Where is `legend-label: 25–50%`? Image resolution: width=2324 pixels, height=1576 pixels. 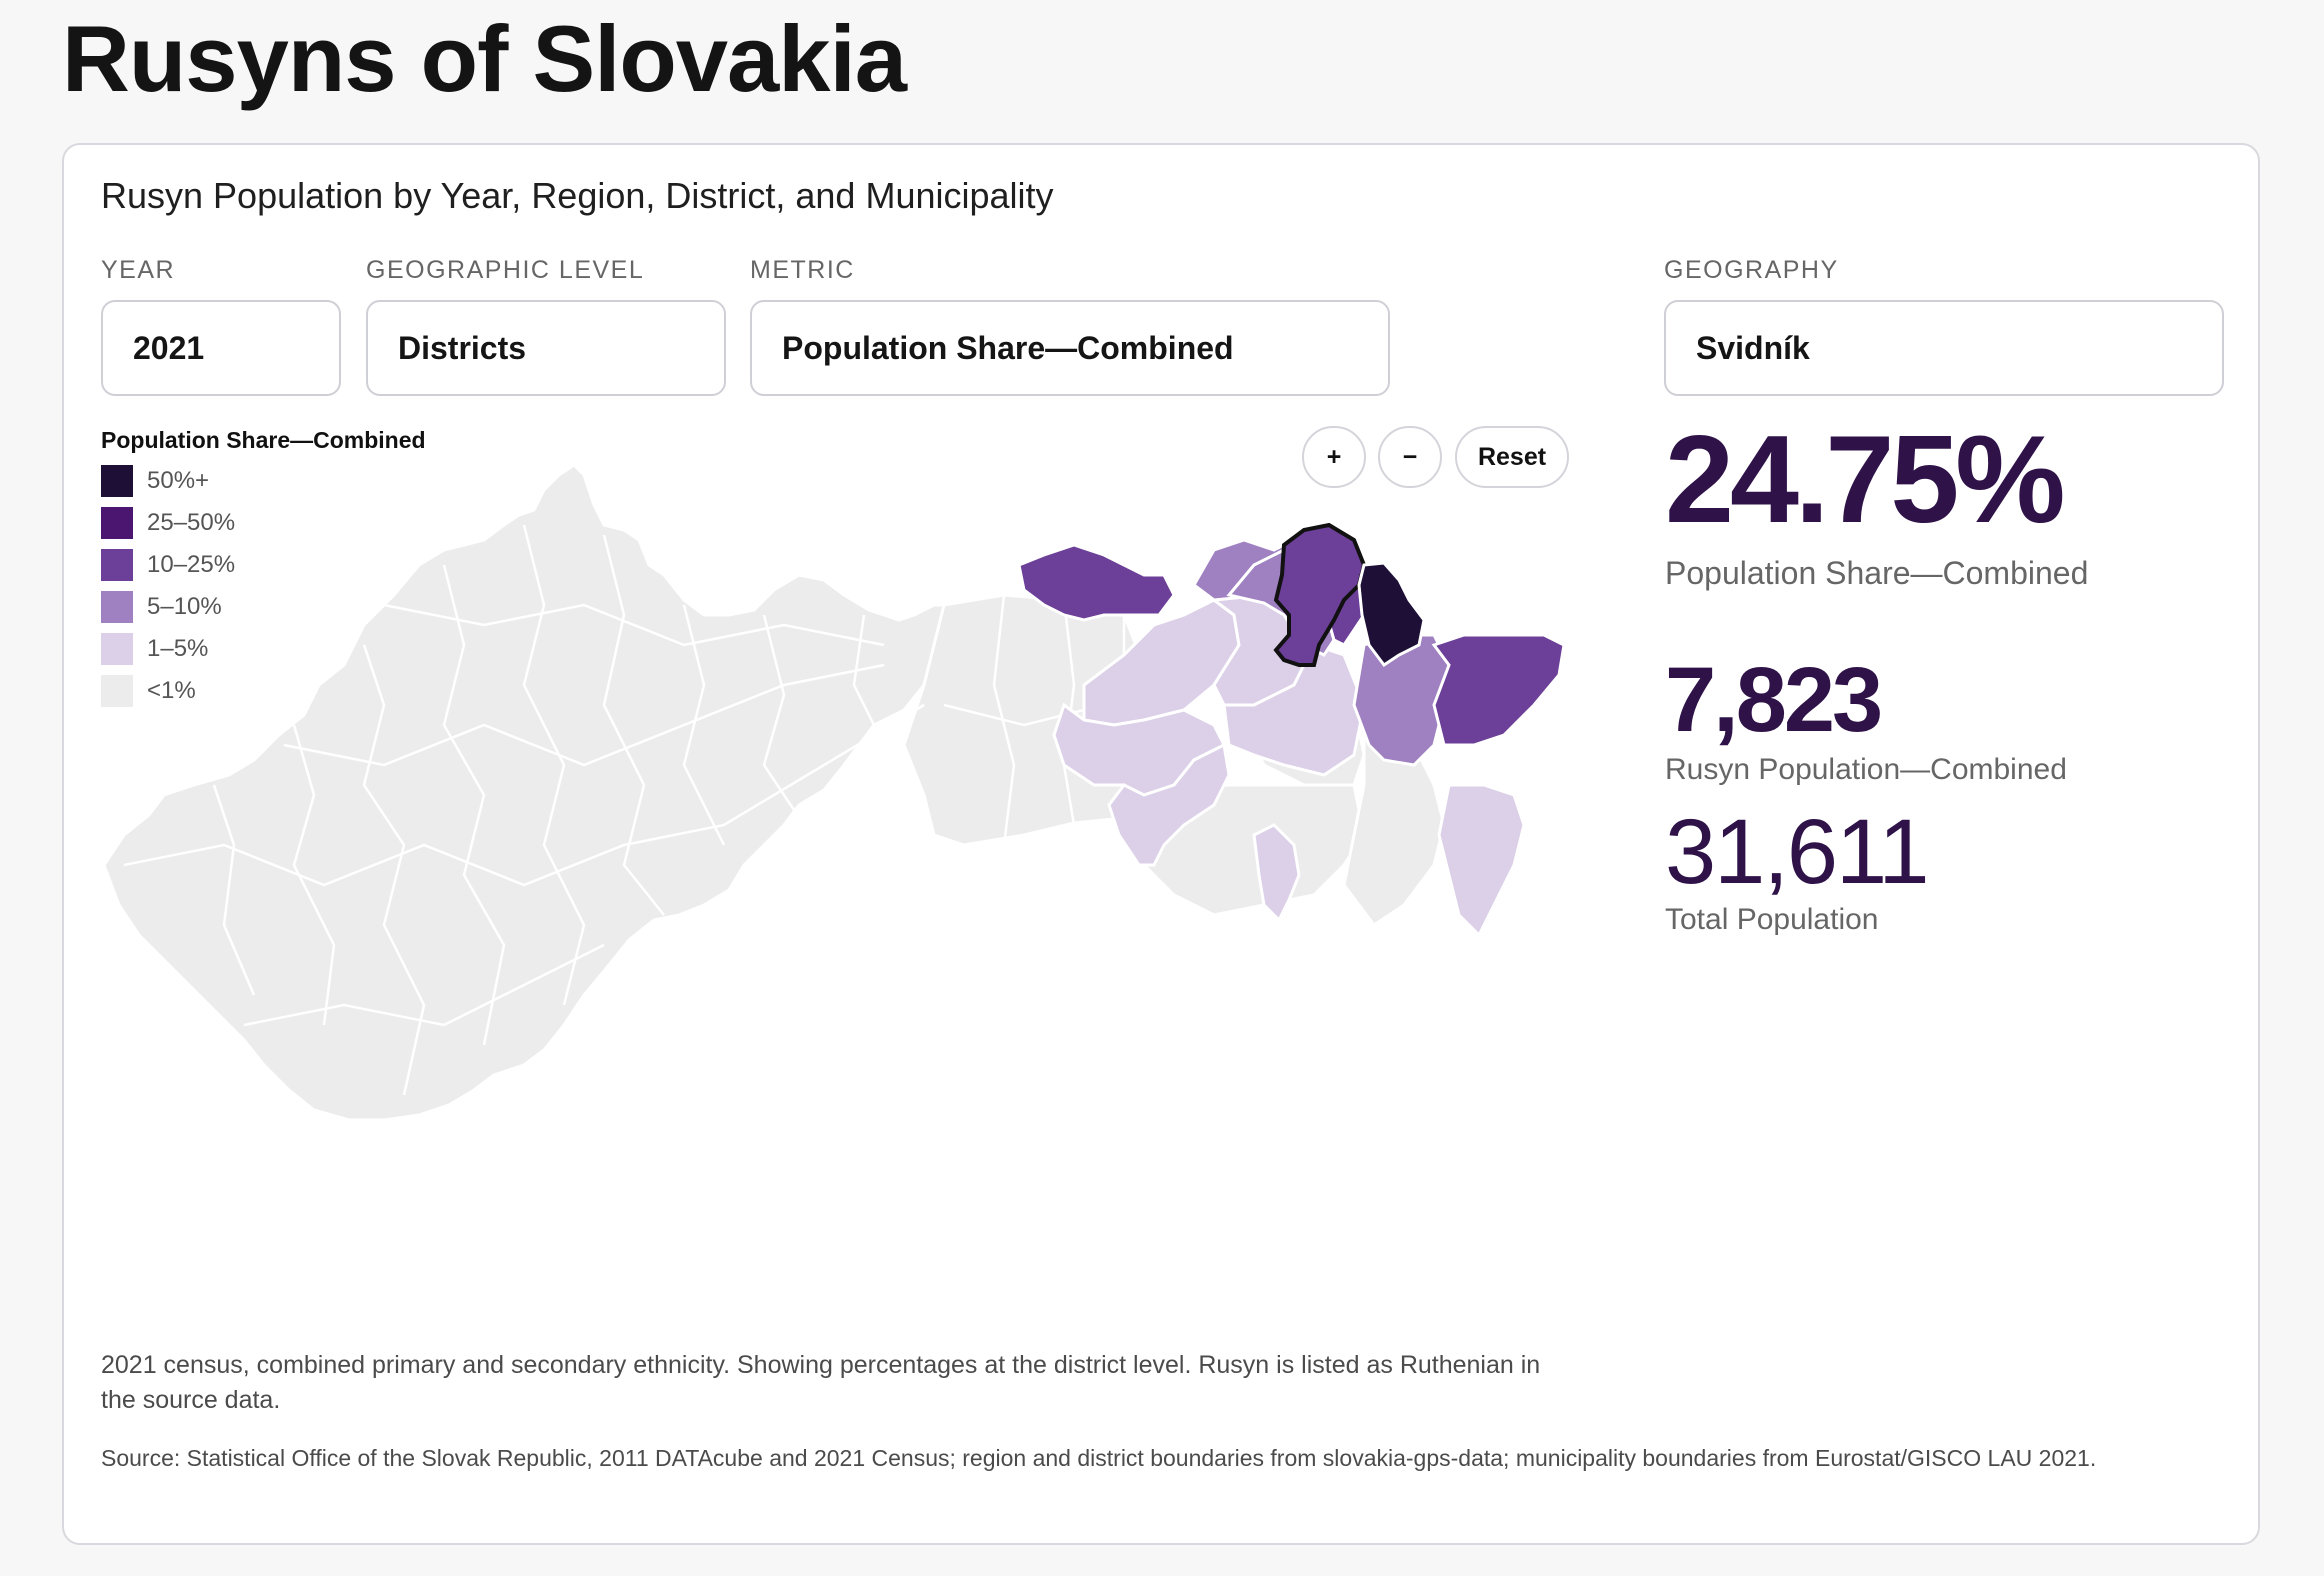
legend-label: 25–50% is located at coordinates (191, 522).